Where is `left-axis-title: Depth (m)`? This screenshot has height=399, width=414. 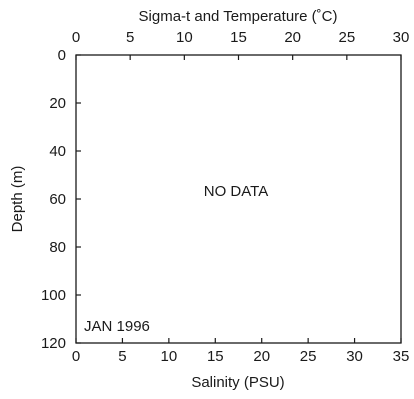 left-axis-title: Depth (m) is located at coordinates (17, 199).